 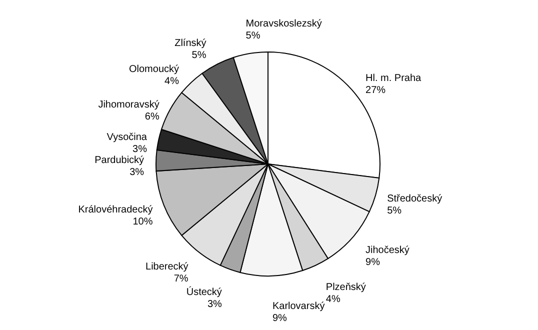 What do you see at coordinates (119, 160) in the screenshot?
I see `slice-label: Pardubický` at bounding box center [119, 160].